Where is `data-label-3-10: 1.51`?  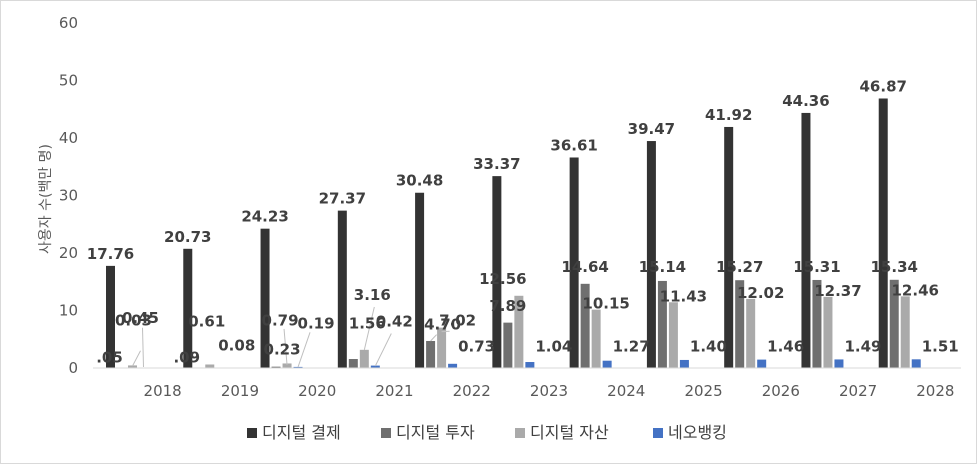 data-label-3-10: 1.51 is located at coordinates (940, 347).